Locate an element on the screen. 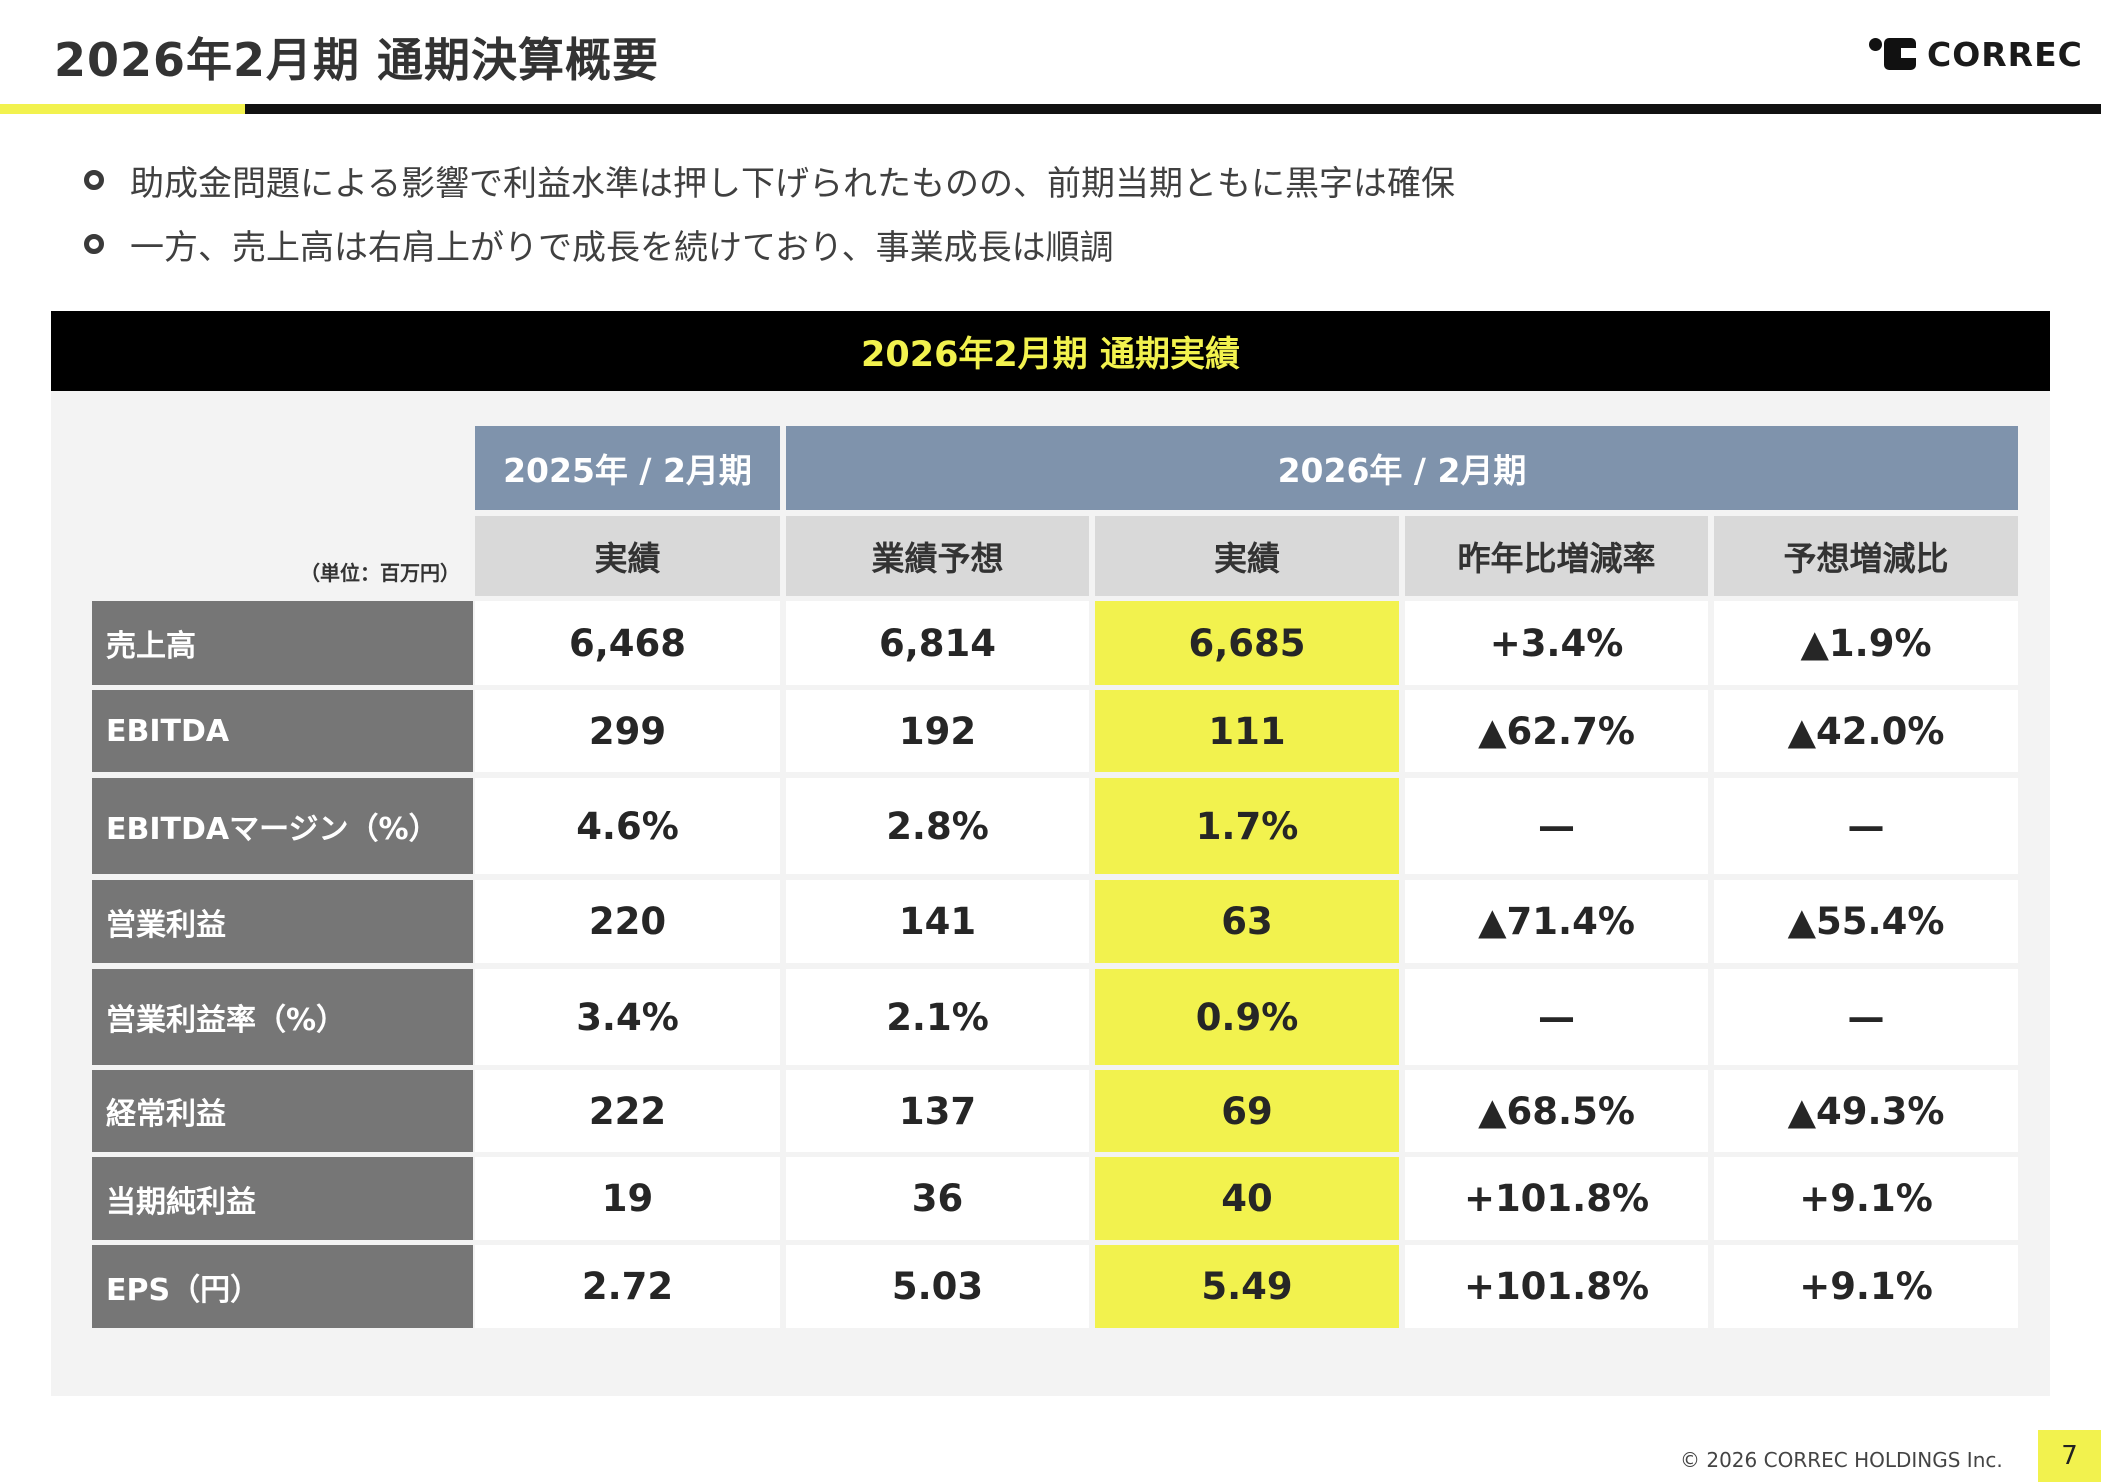 The width and height of the screenshot is (2101, 1482). row-label: 経常利益 is located at coordinates (282, 1111).